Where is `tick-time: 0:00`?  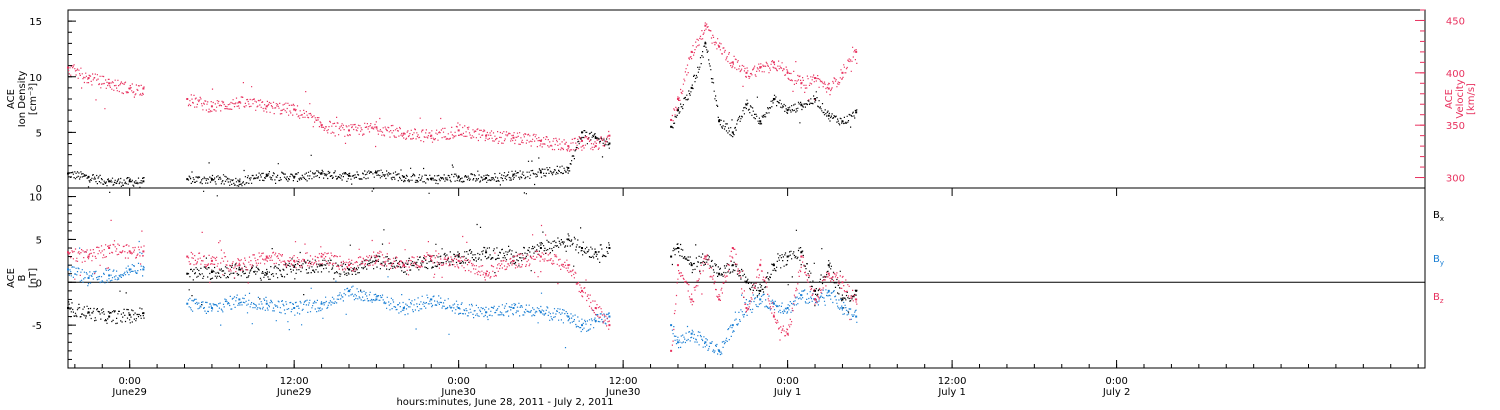
tick-time: 0:00 is located at coordinates (458, 381).